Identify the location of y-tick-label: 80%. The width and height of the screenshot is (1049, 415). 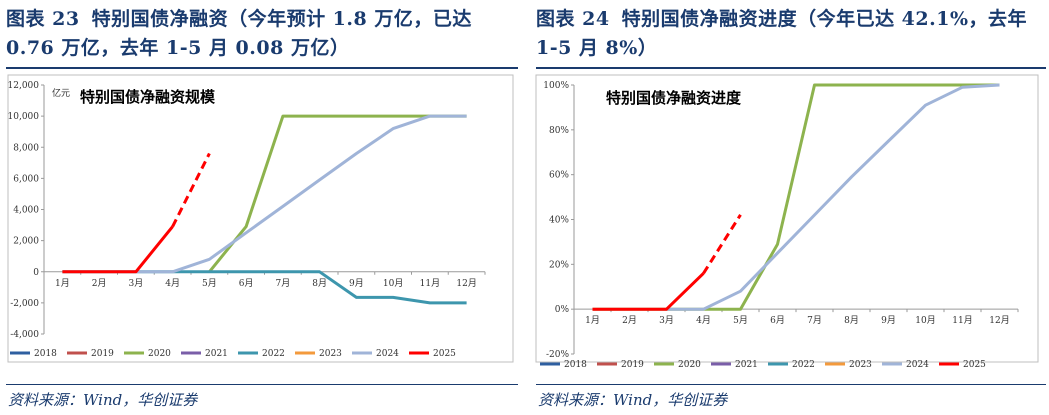
(559, 131).